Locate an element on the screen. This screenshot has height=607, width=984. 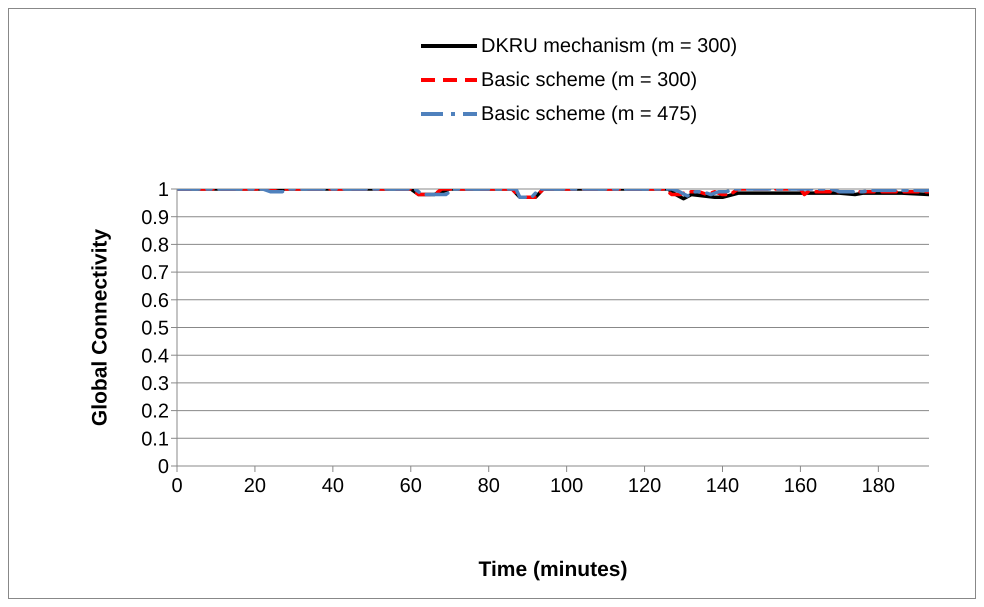
y-tick-label: 0.1 is located at coordinates (155, 439).